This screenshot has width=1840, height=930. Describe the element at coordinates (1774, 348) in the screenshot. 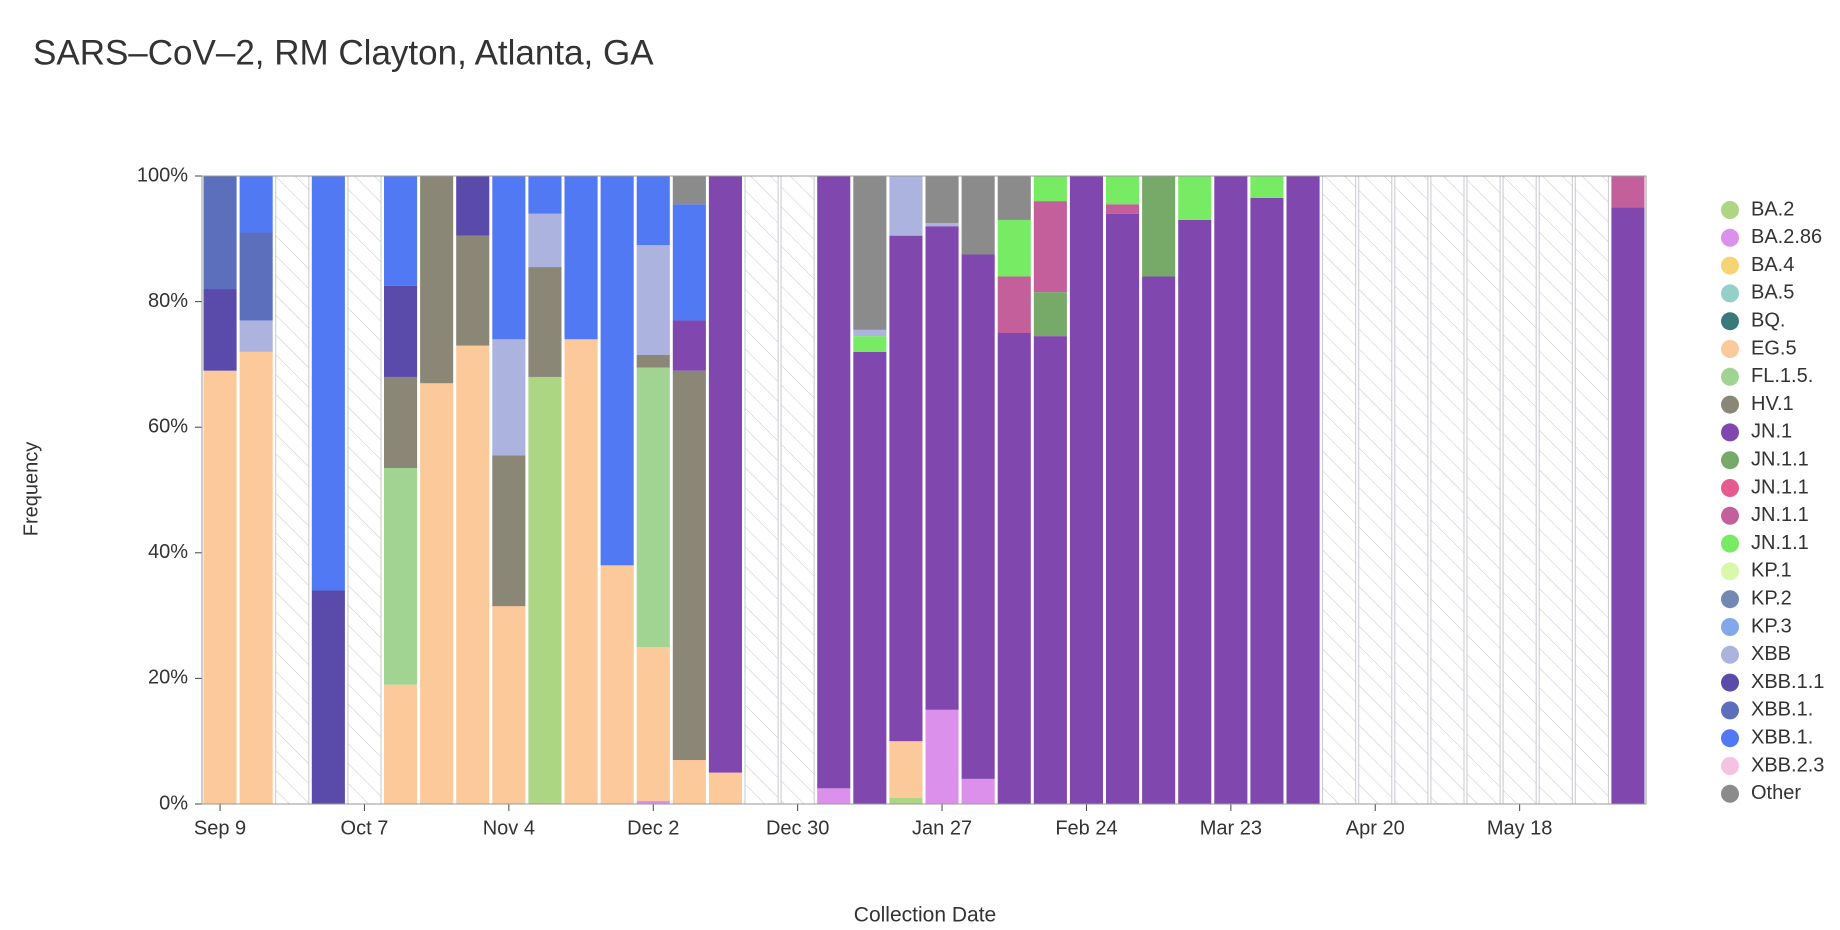

I see `legend-label: EG.5` at that location.